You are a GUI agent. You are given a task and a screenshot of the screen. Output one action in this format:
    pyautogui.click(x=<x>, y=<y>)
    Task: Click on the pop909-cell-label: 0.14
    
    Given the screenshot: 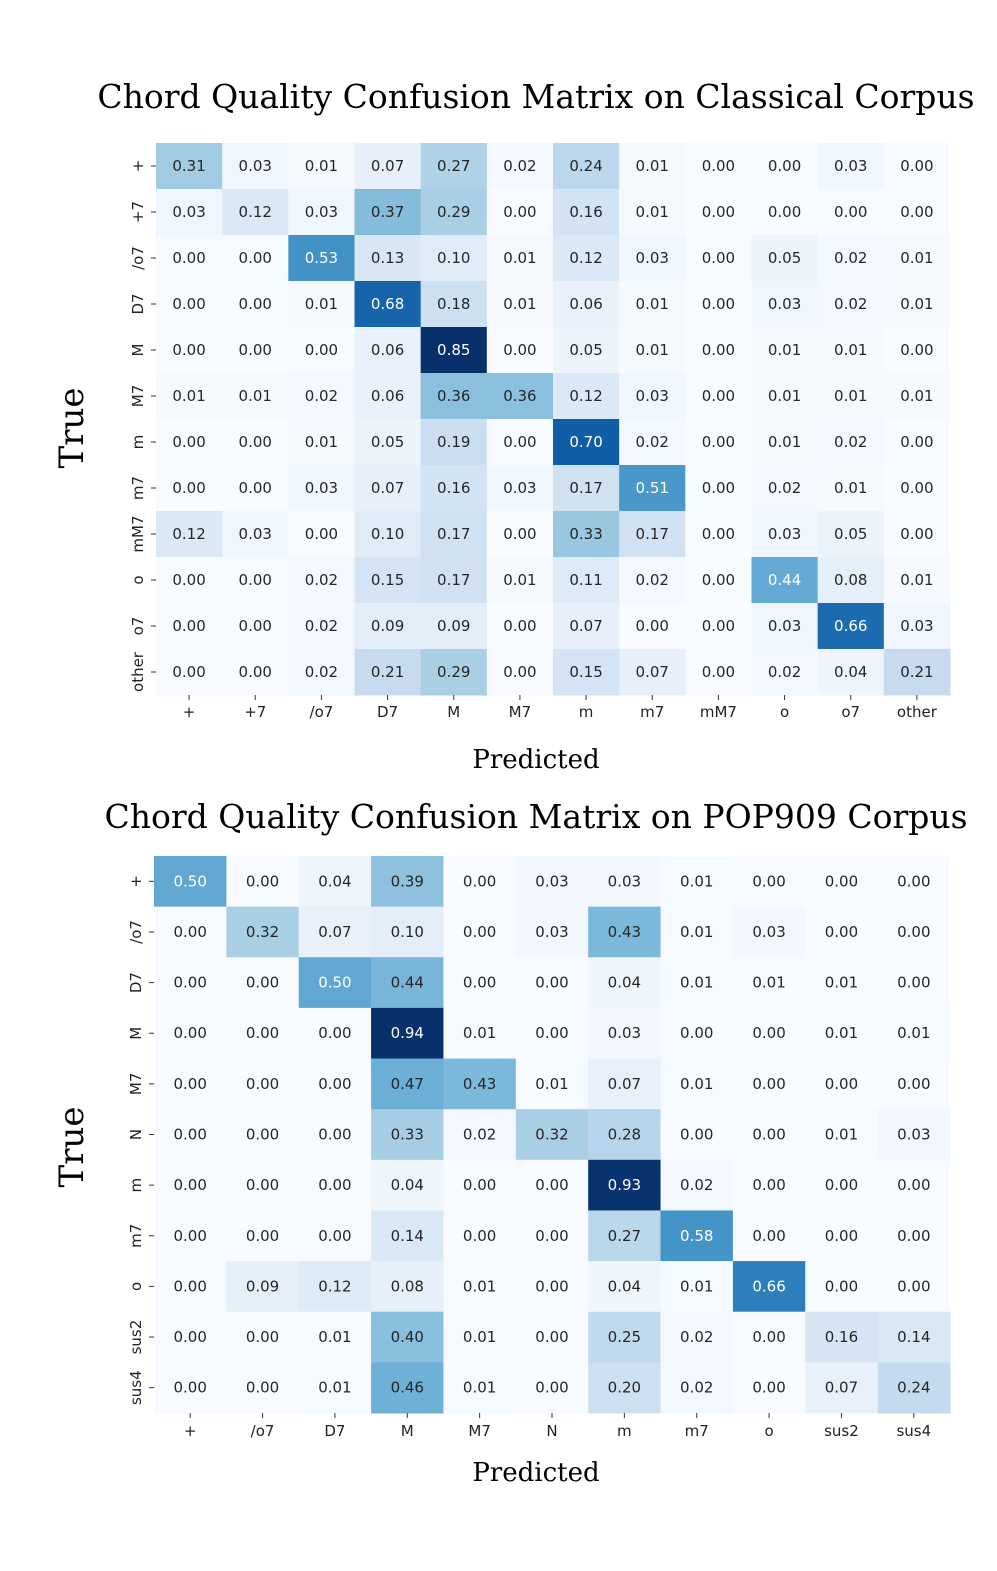 What is the action you would take?
    pyautogui.click(x=913, y=1337)
    